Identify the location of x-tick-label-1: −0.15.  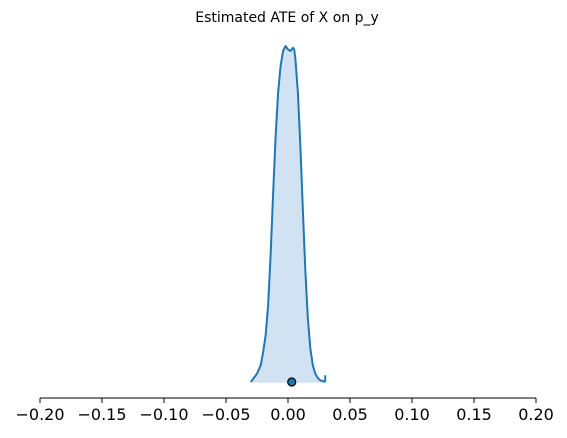
(101, 414).